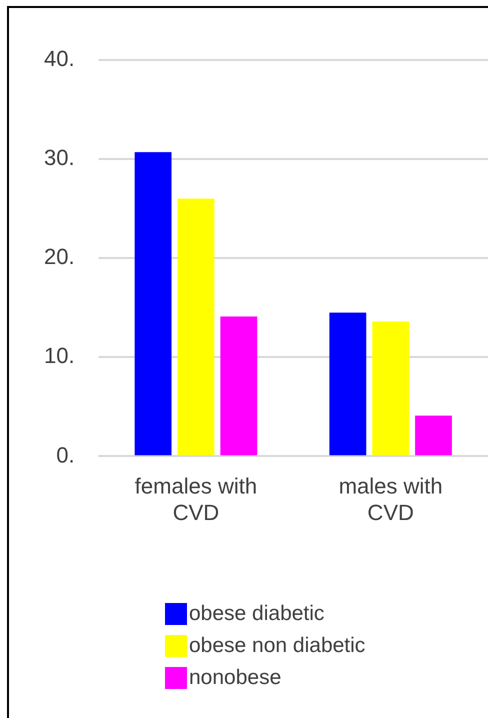 The image size is (488, 718). Describe the element at coordinates (59, 257) in the screenshot. I see `y-tick-label: 20.` at that location.